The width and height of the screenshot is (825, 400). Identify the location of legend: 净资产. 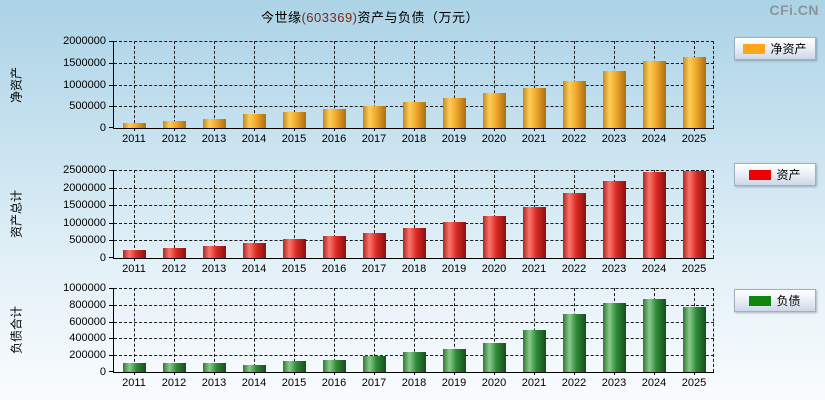
(775, 48).